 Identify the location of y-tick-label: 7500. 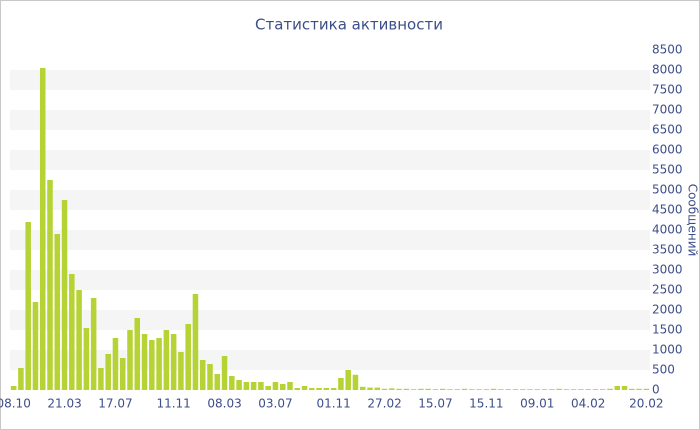
(667, 90).